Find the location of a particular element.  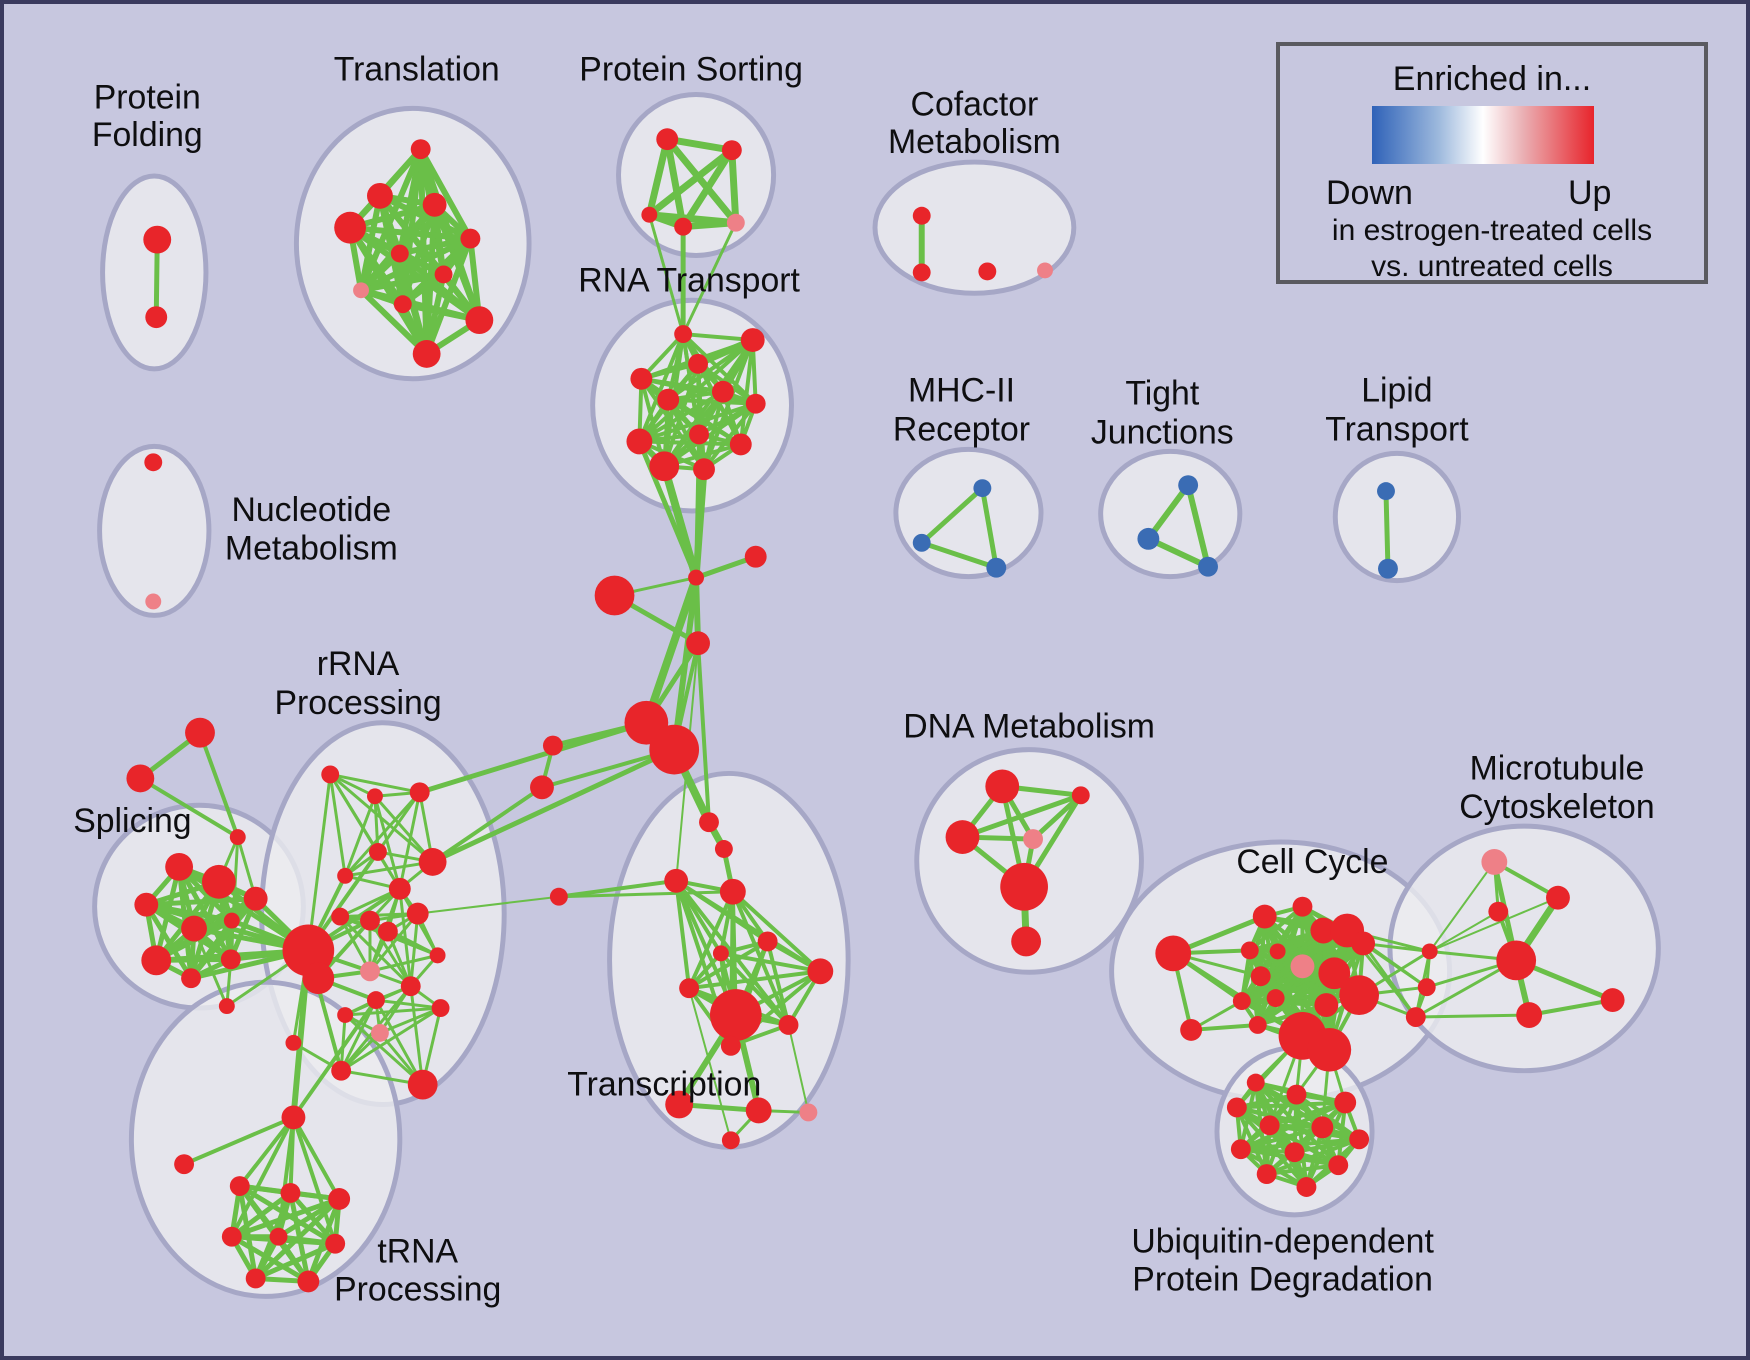

cluster-label-rrna-processing: Processing is located at coordinates (357, 703).